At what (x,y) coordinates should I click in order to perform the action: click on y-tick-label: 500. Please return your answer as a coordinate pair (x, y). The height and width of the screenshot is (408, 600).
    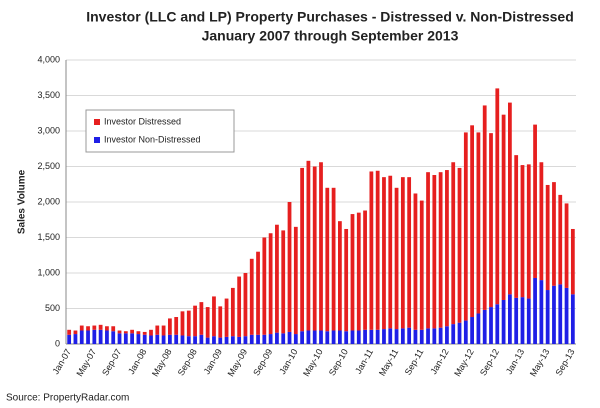
    Looking at the image, I should click on (52, 308).